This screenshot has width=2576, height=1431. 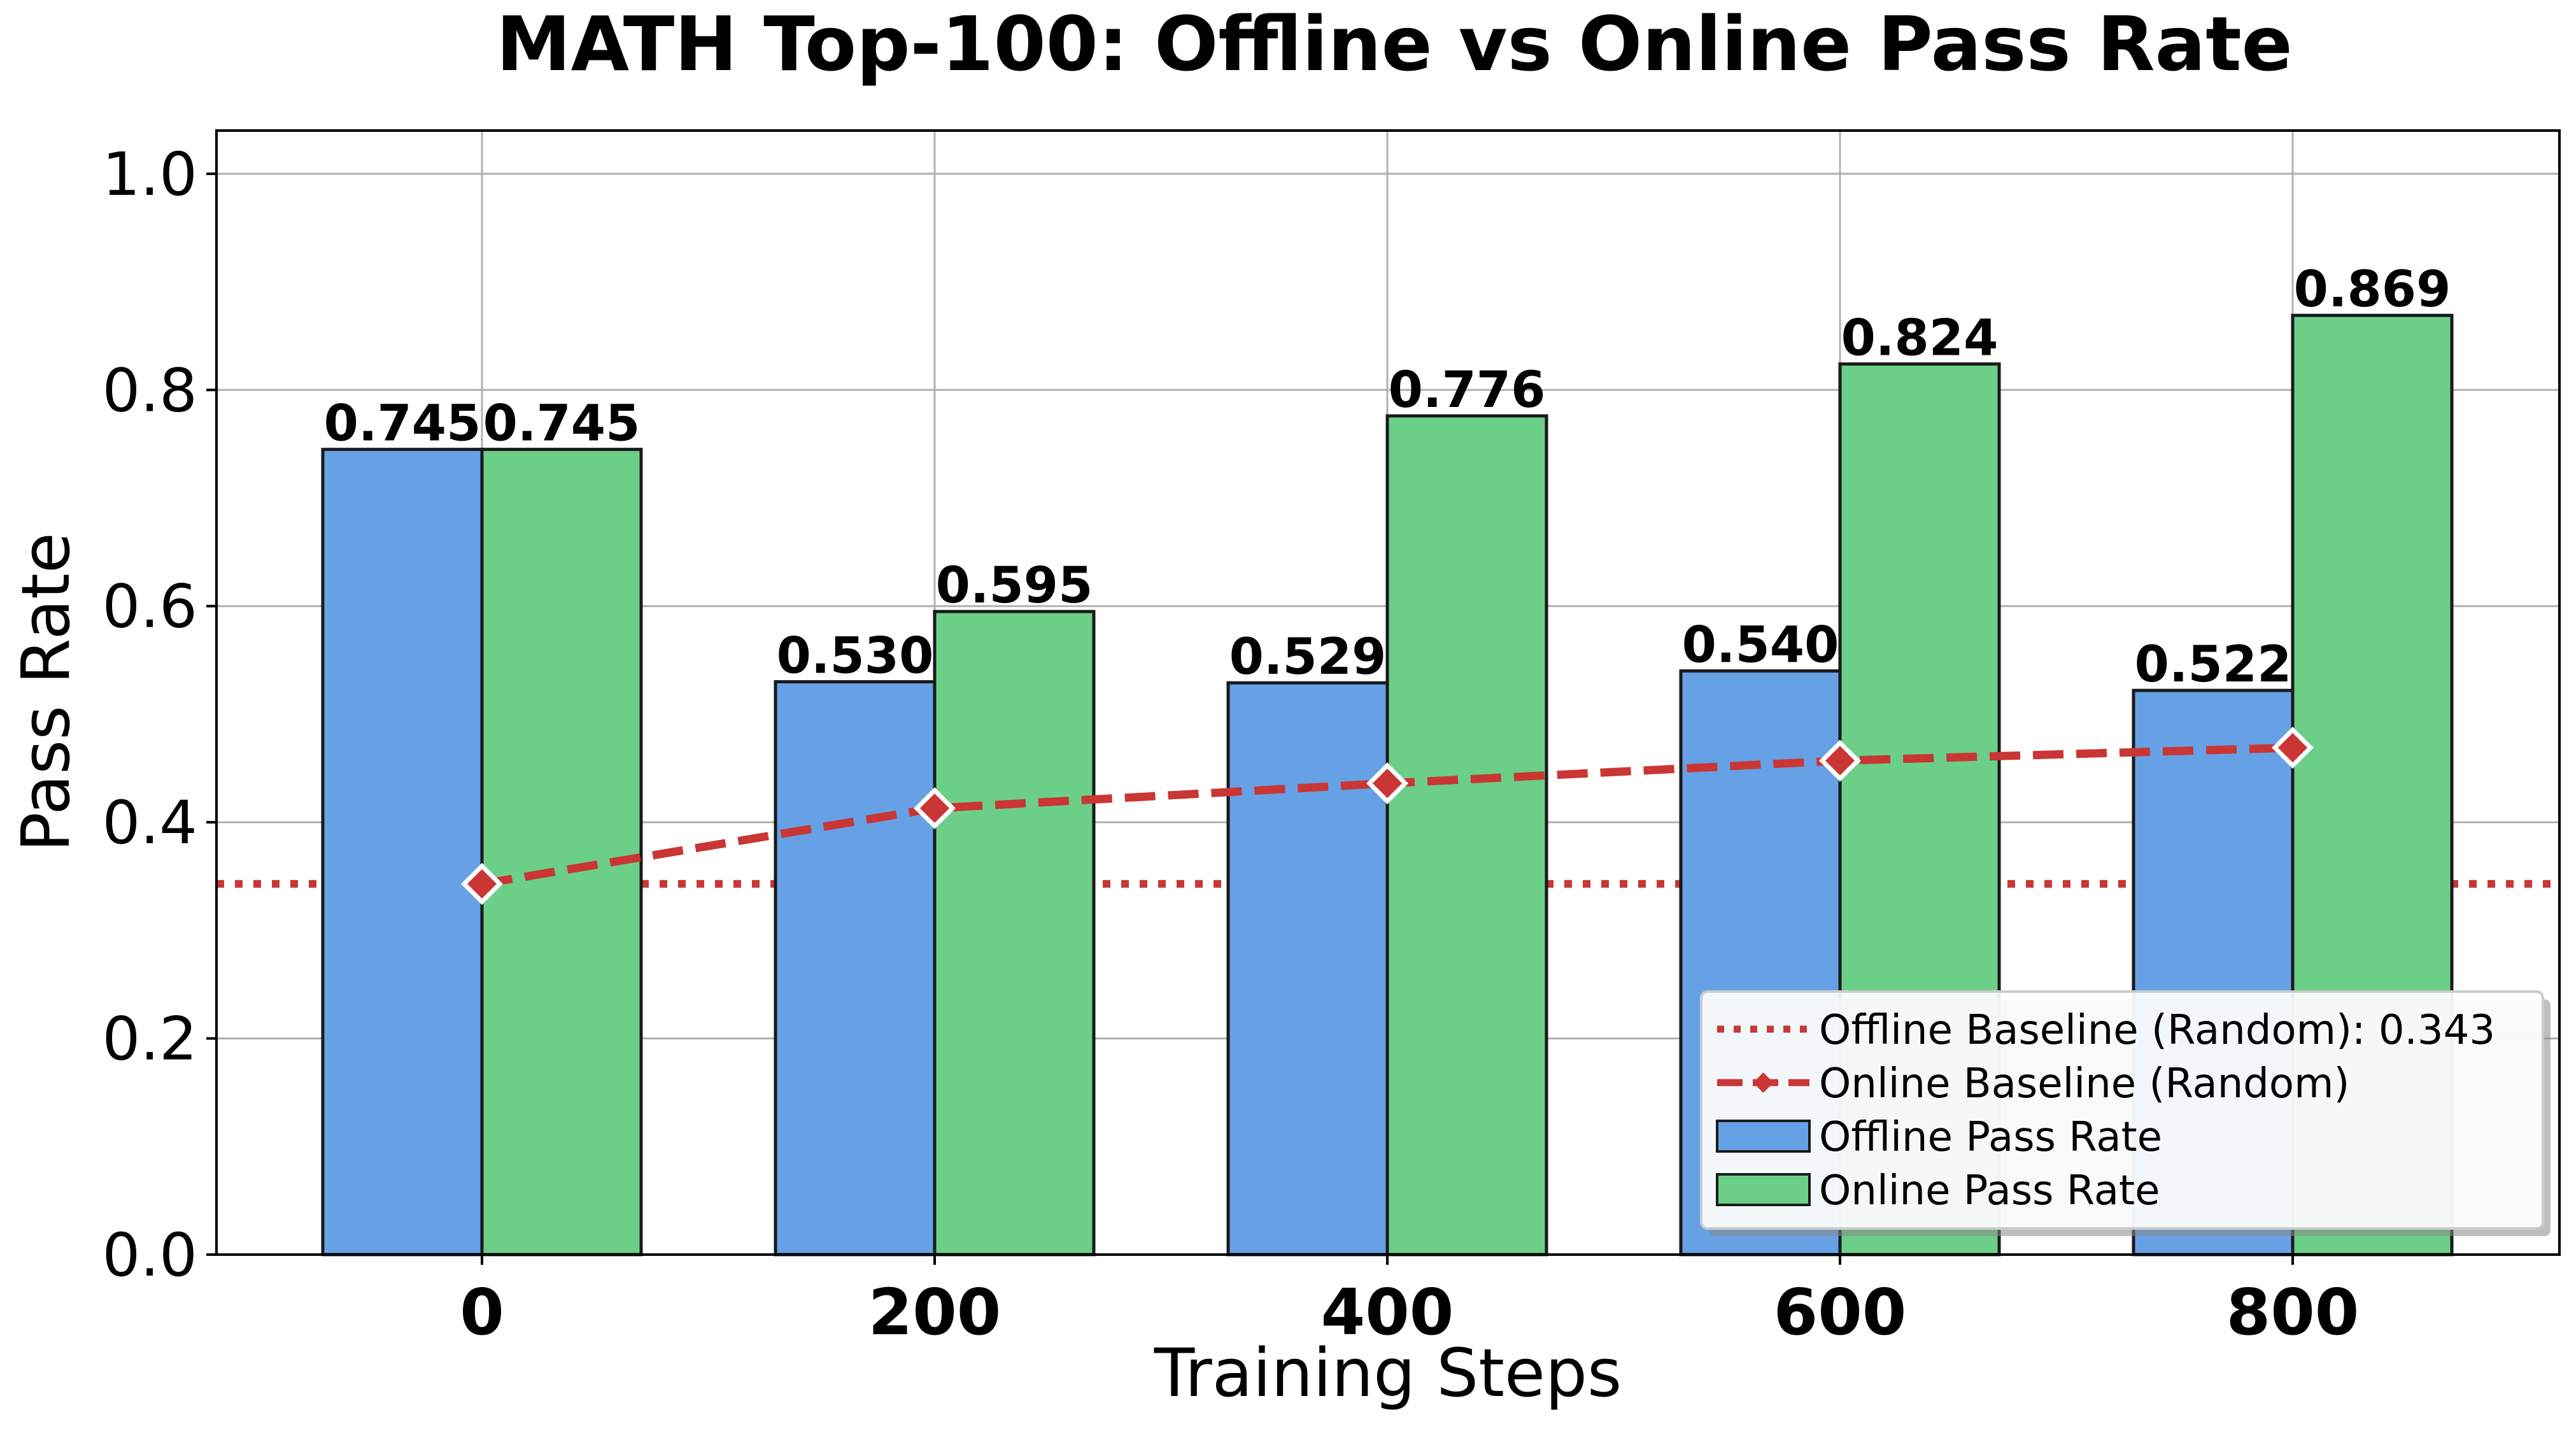 What do you see at coordinates (2293, 1312) in the screenshot?
I see `x-tick-label: 800` at bounding box center [2293, 1312].